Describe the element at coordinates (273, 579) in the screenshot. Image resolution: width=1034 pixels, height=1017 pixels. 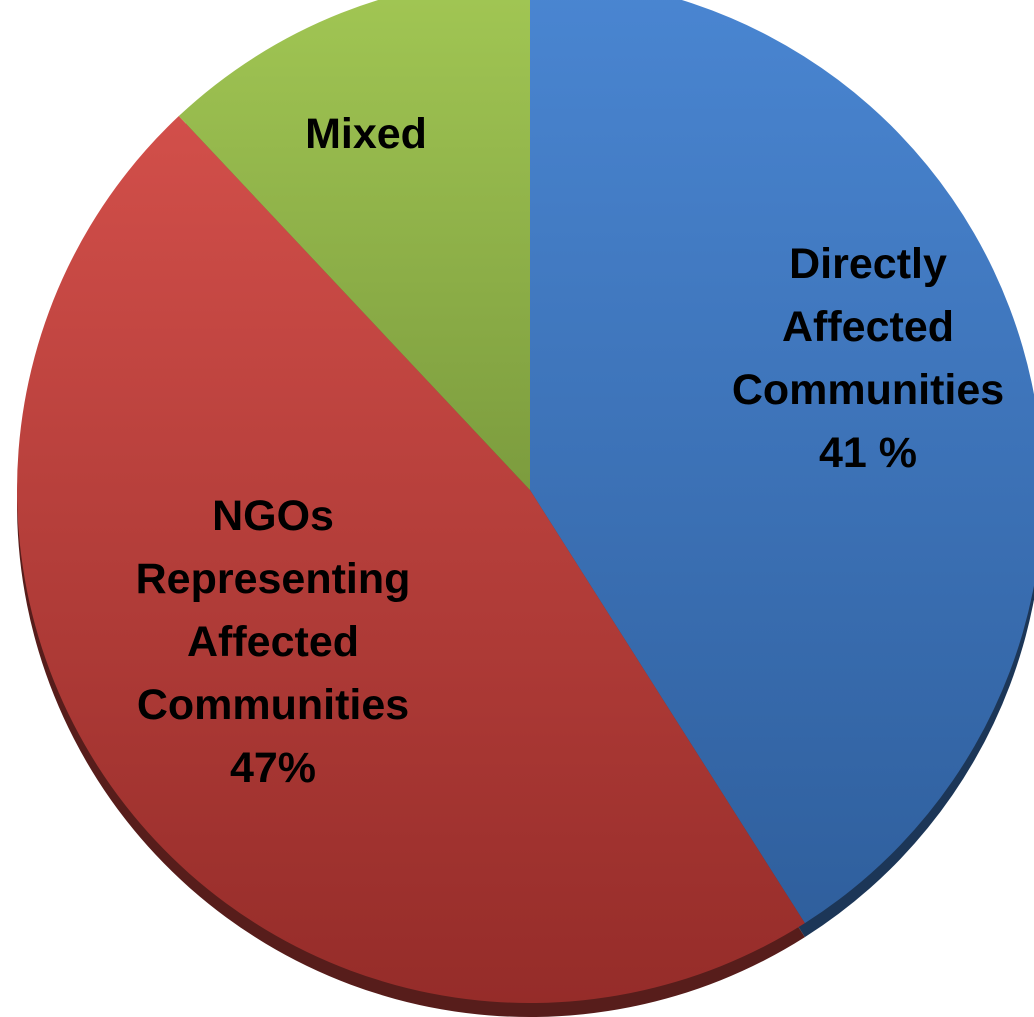
I see `pie-label-line: Representing` at that location.